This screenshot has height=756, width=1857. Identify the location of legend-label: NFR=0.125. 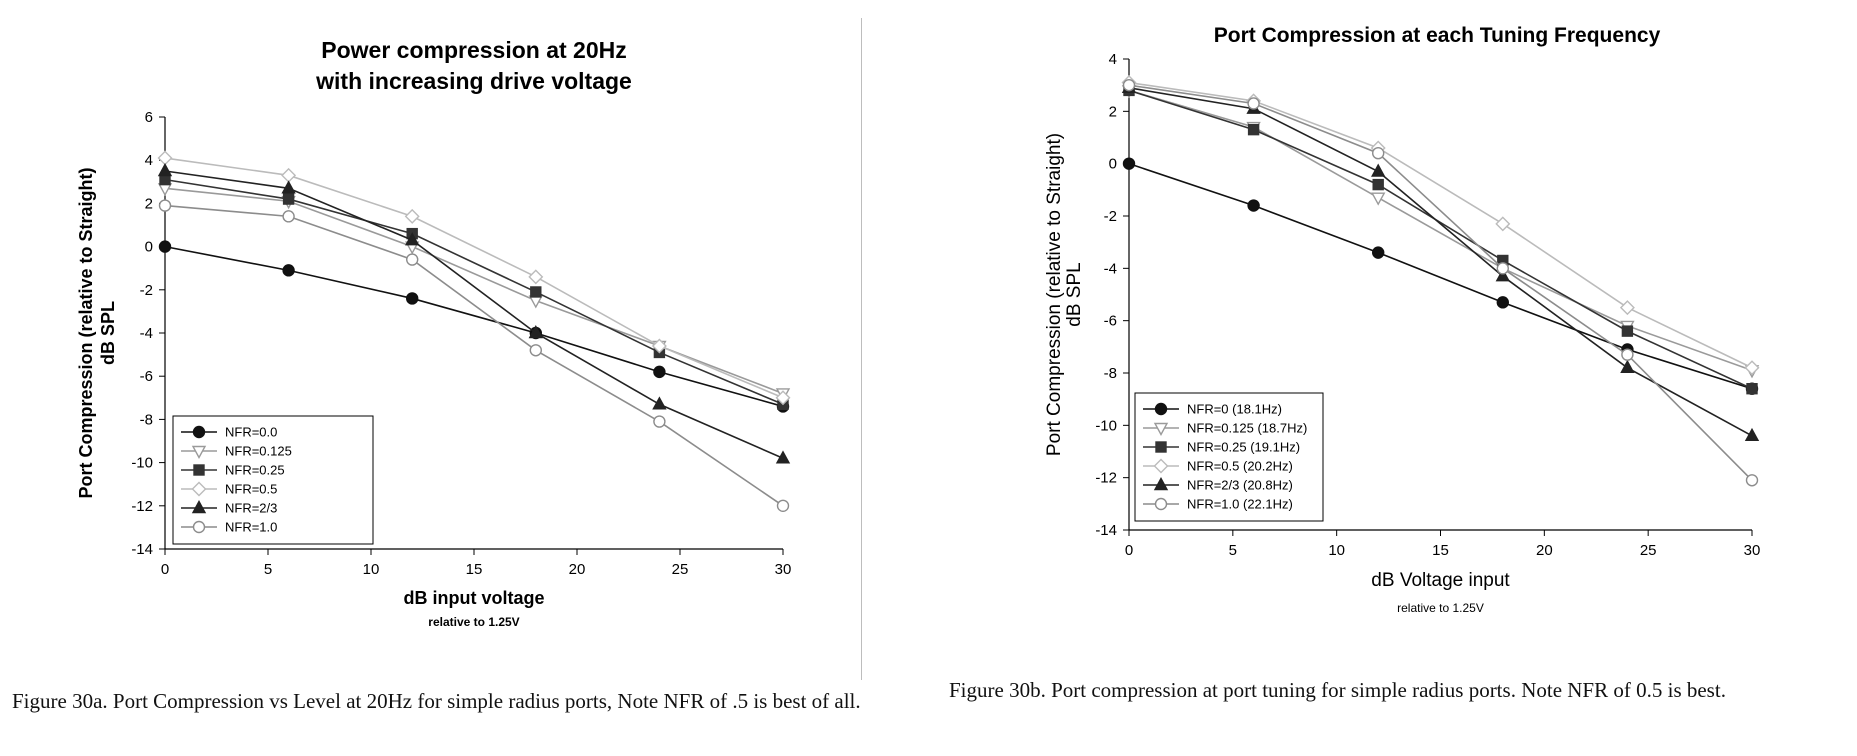
(258, 451).